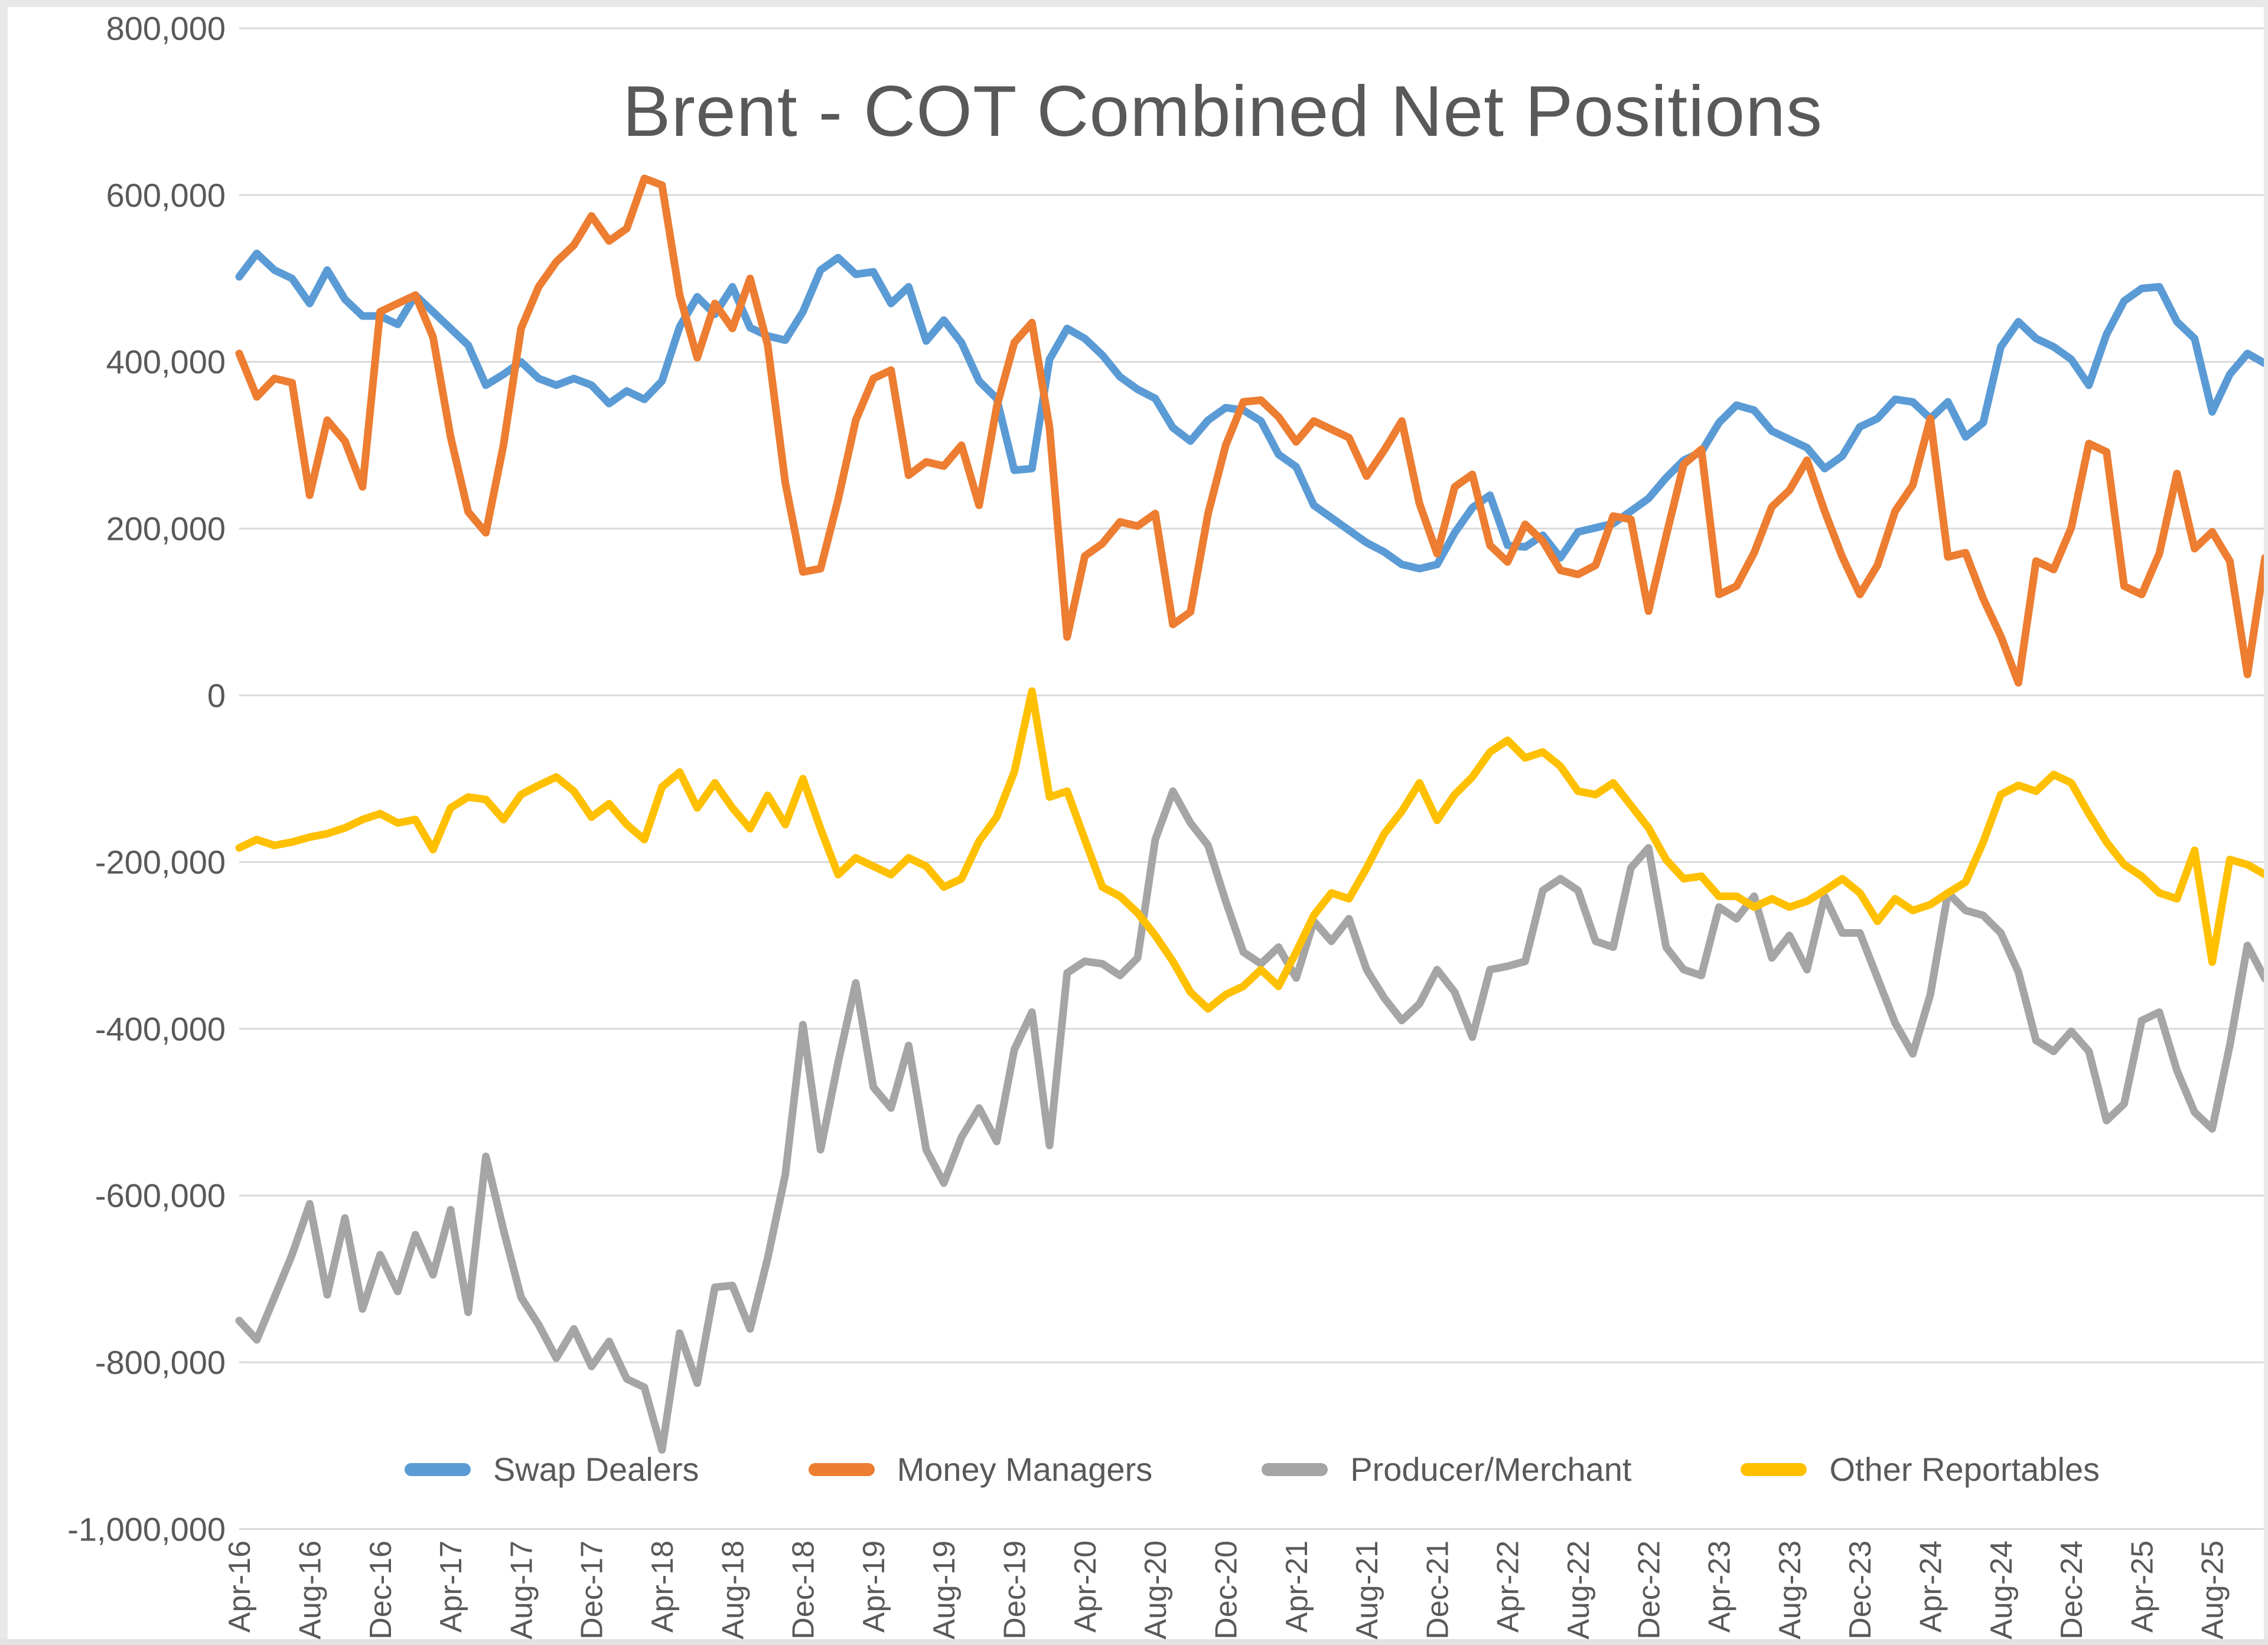 The height and width of the screenshot is (1645, 2268). What do you see at coordinates (733, 1590) in the screenshot?
I see `x-axis-label-Aug-18: Aug-18` at bounding box center [733, 1590].